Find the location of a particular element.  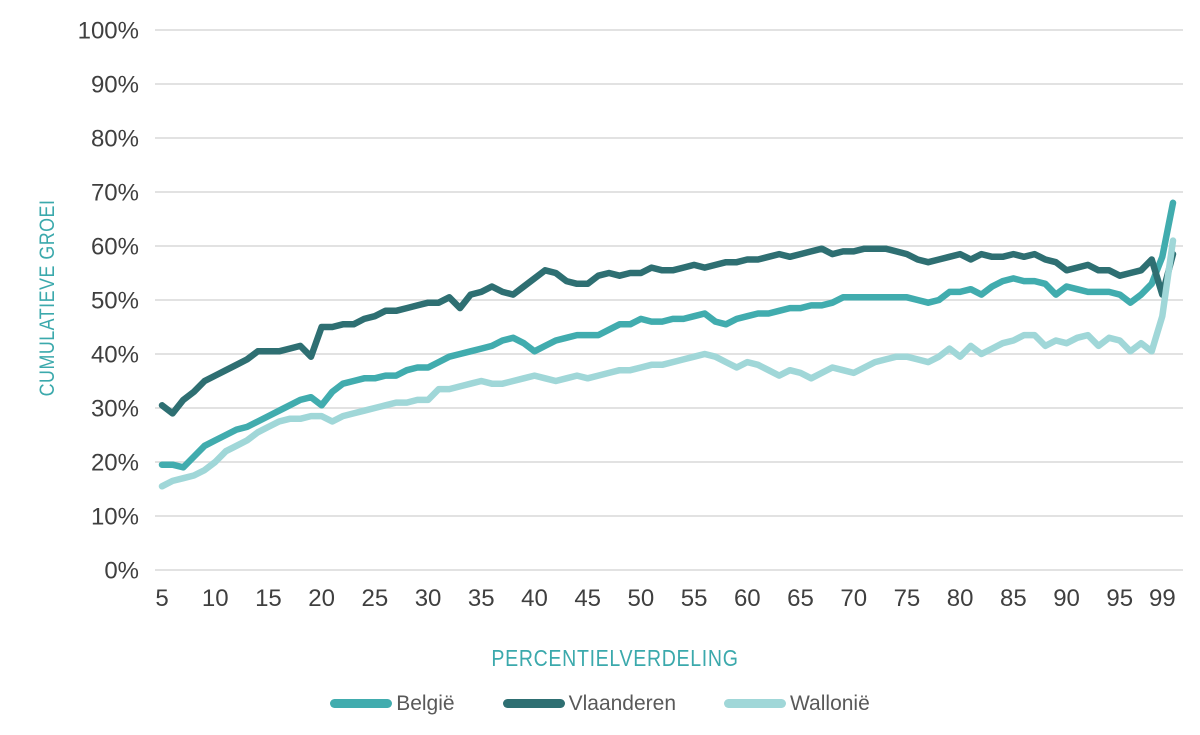

x-tick-label: 60 is located at coordinates (747, 598).